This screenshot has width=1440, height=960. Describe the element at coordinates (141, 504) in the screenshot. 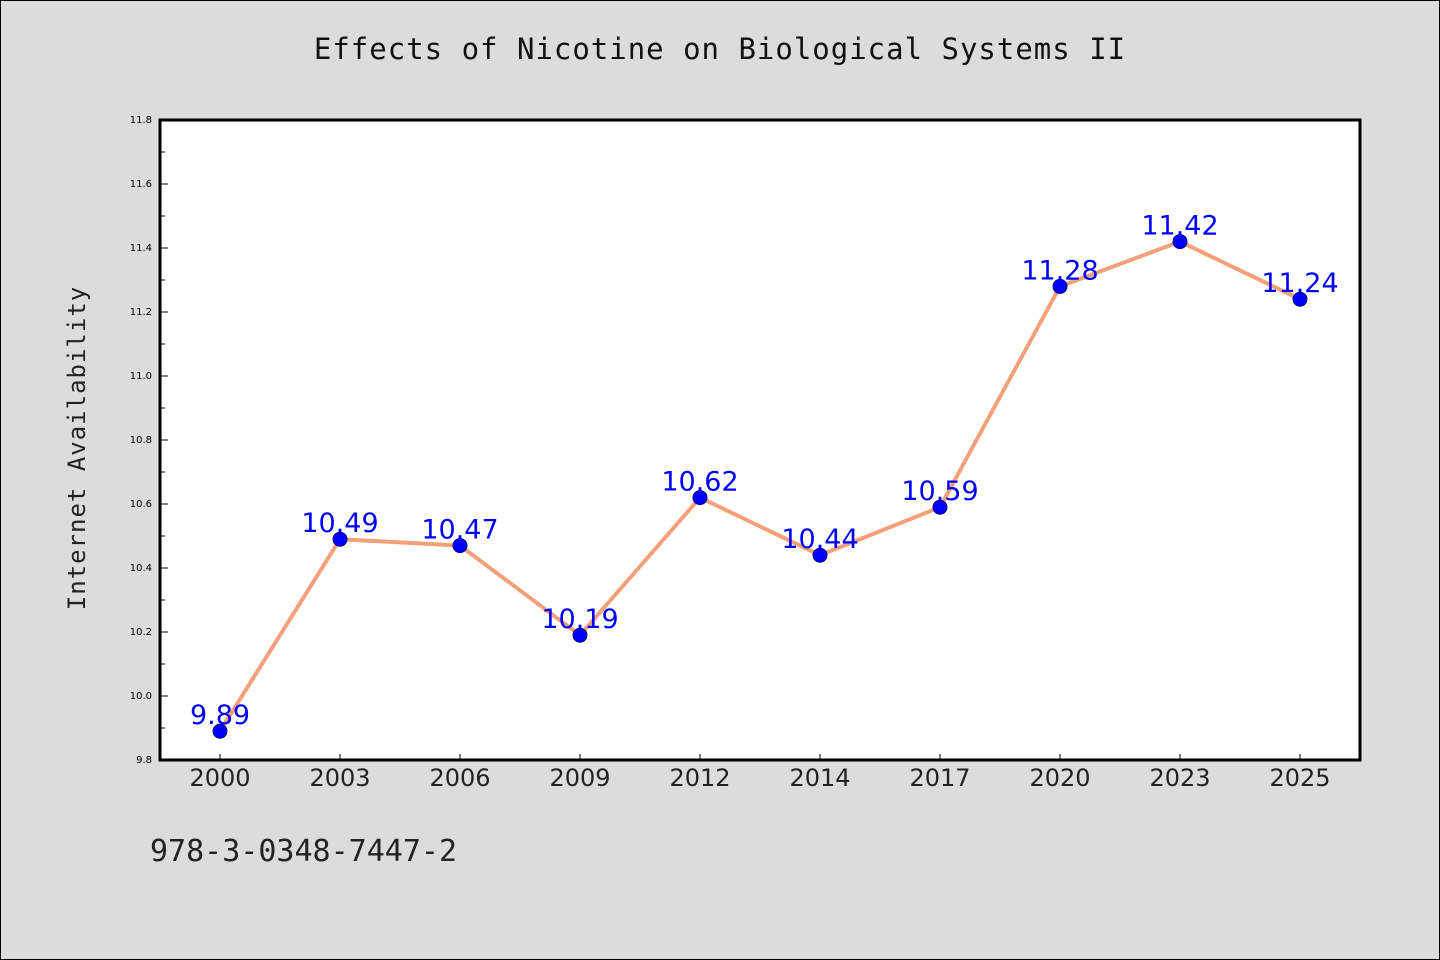

I see `y-tick-label: 10.6` at that location.